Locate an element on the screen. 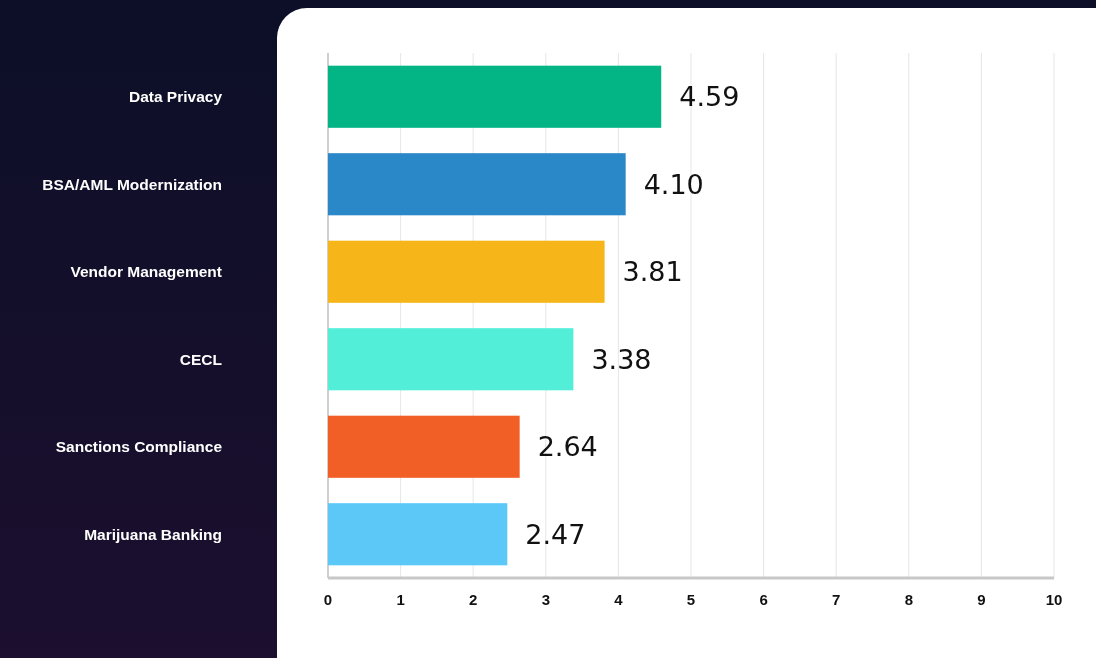 This screenshot has width=1096, height=658. y-tick-label: Data Privacy is located at coordinates (175, 97).